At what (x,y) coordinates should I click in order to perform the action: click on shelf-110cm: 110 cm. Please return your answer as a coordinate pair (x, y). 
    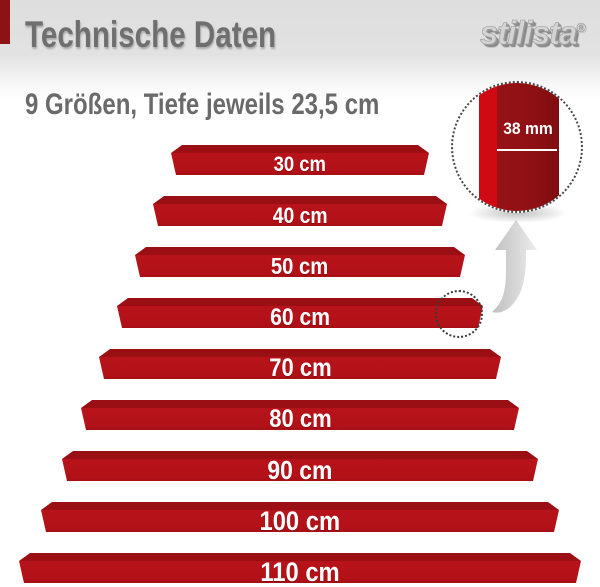
    Looking at the image, I should click on (300, 568).